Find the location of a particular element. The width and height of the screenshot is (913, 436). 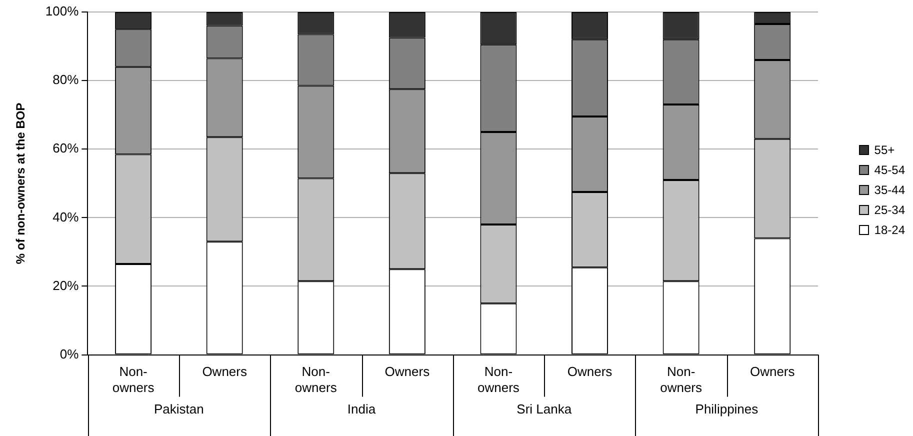

legend-label: 45-54 is located at coordinates (889, 170).